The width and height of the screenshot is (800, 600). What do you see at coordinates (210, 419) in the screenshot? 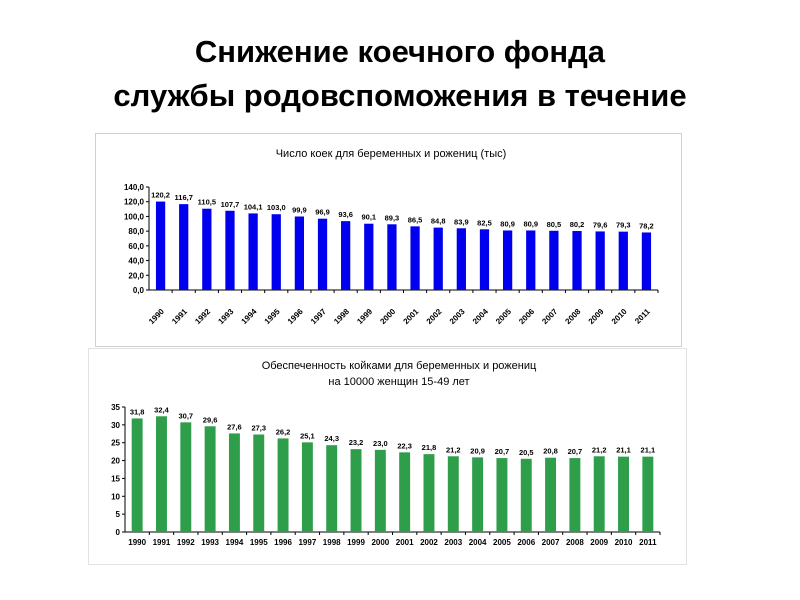
I see `data-label-1993: 29,6` at bounding box center [210, 419].